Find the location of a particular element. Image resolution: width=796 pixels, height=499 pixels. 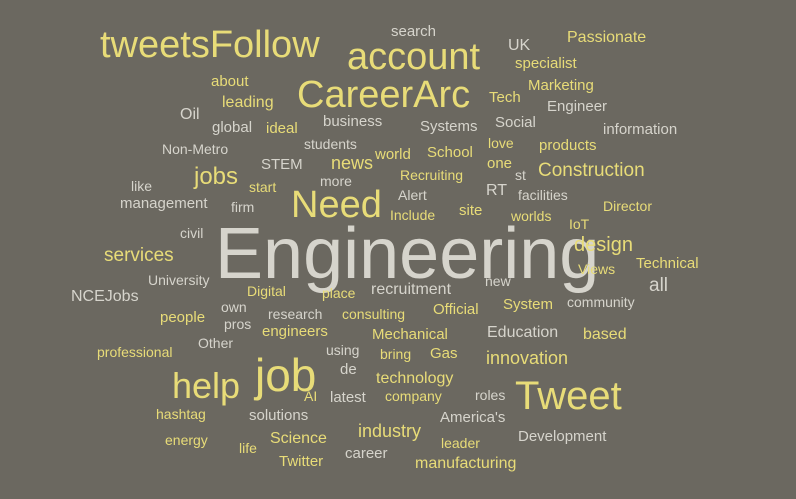

word-gas: Gas is located at coordinates (444, 353).